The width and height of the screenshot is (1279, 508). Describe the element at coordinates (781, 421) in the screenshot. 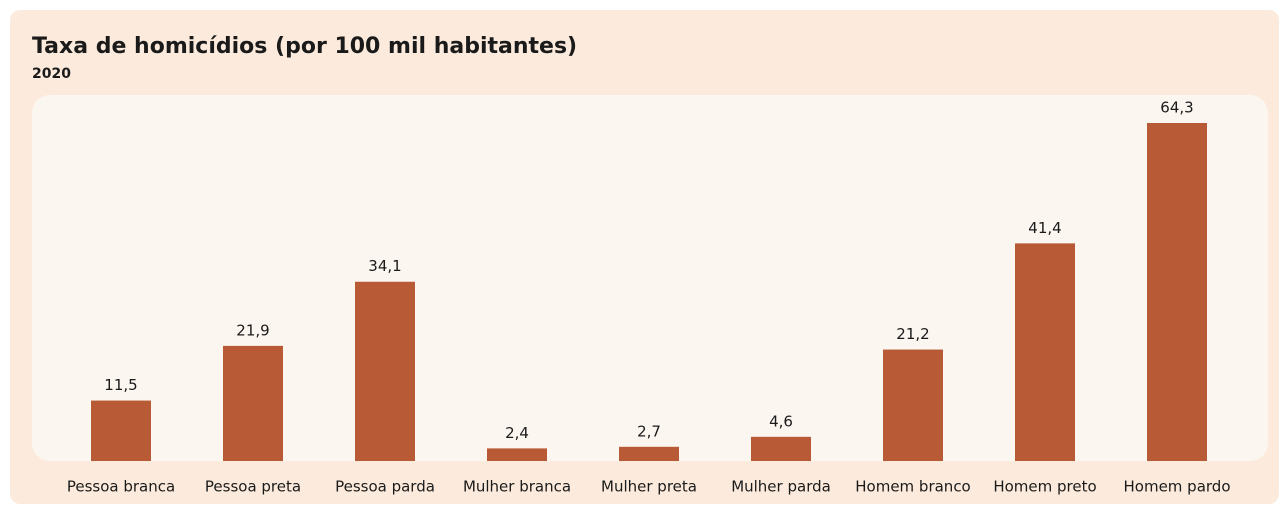

I see `data-label: 4,6` at that location.